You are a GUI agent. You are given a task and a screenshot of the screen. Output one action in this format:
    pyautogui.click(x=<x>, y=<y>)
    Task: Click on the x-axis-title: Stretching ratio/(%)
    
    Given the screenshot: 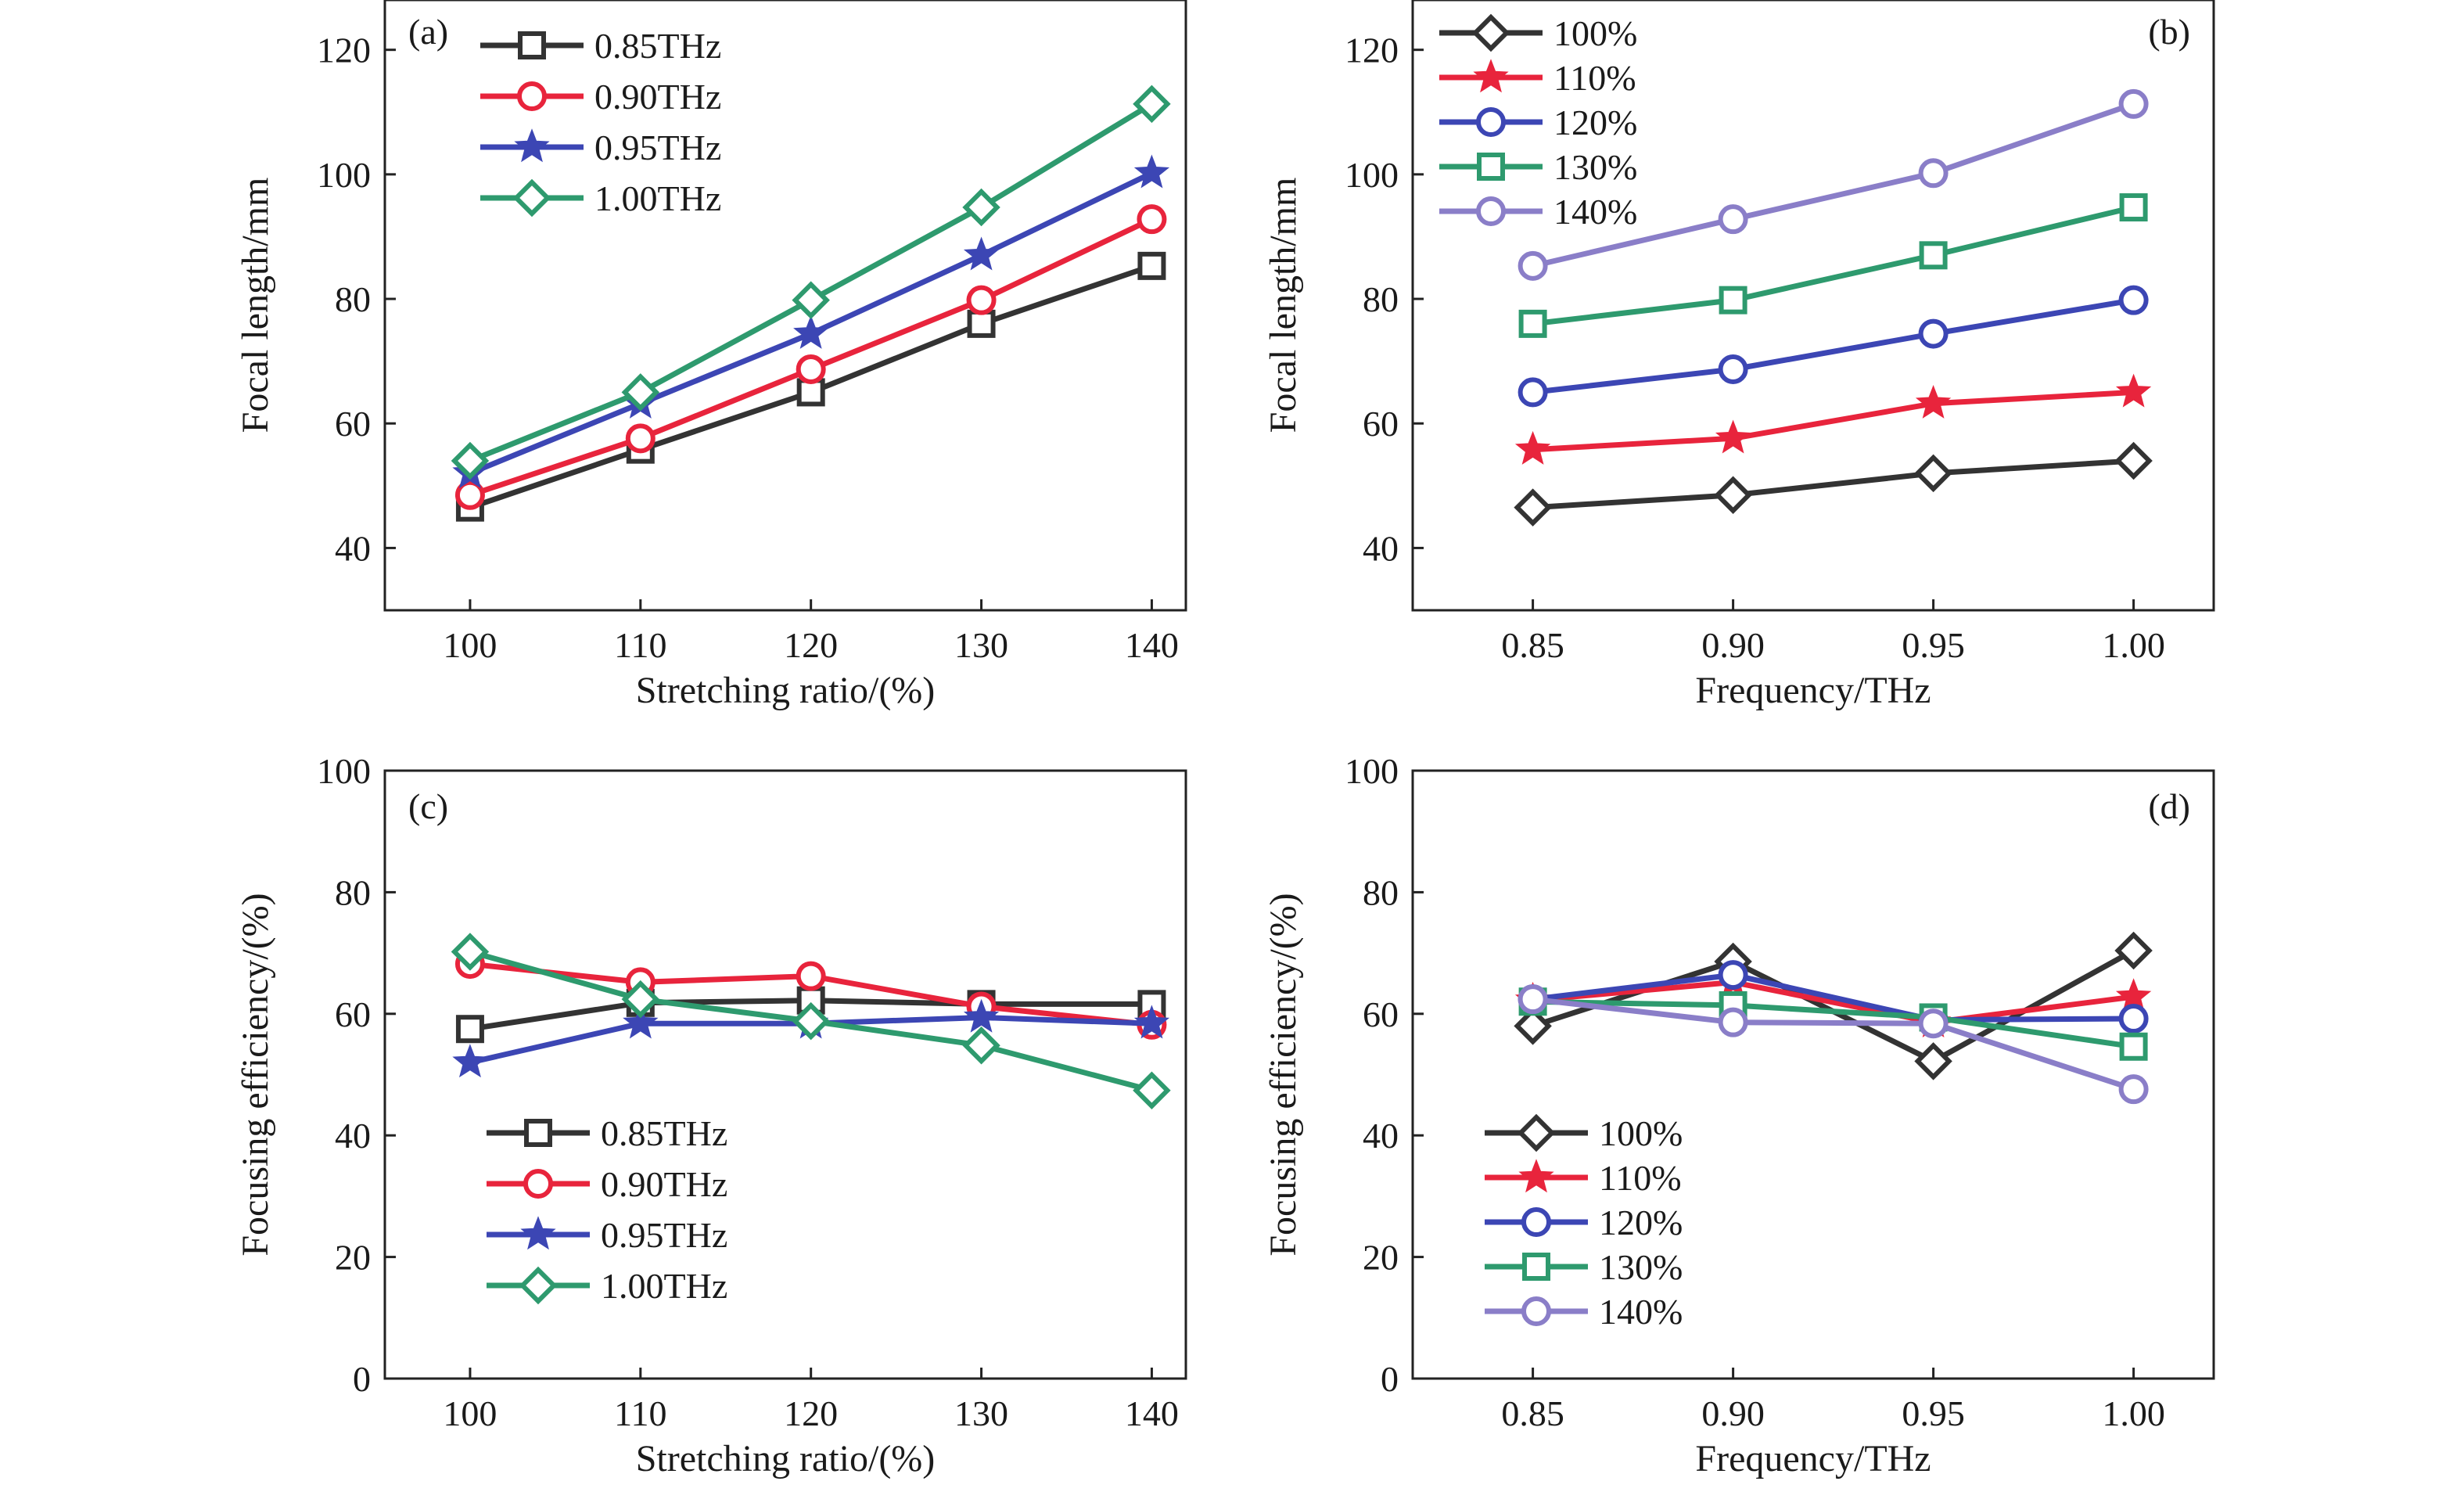 What is the action you would take?
    pyautogui.click(x=786, y=1458)
    